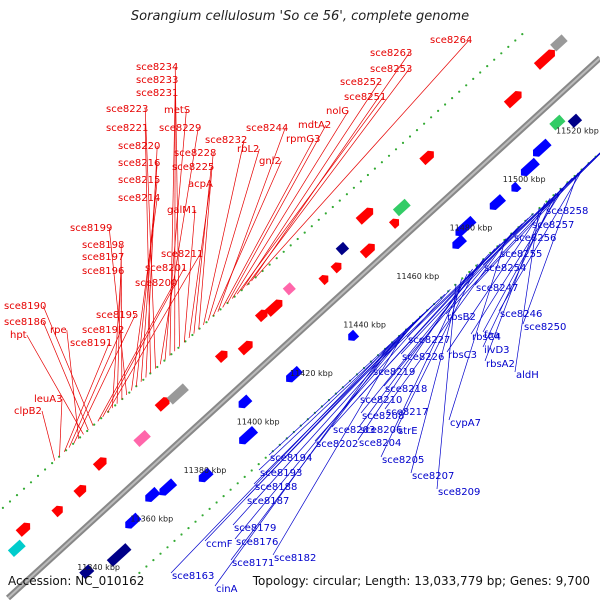 This screenshot has height=600, width=600. I want to click on gene-label-reverse: aldH, so click(527, 375).